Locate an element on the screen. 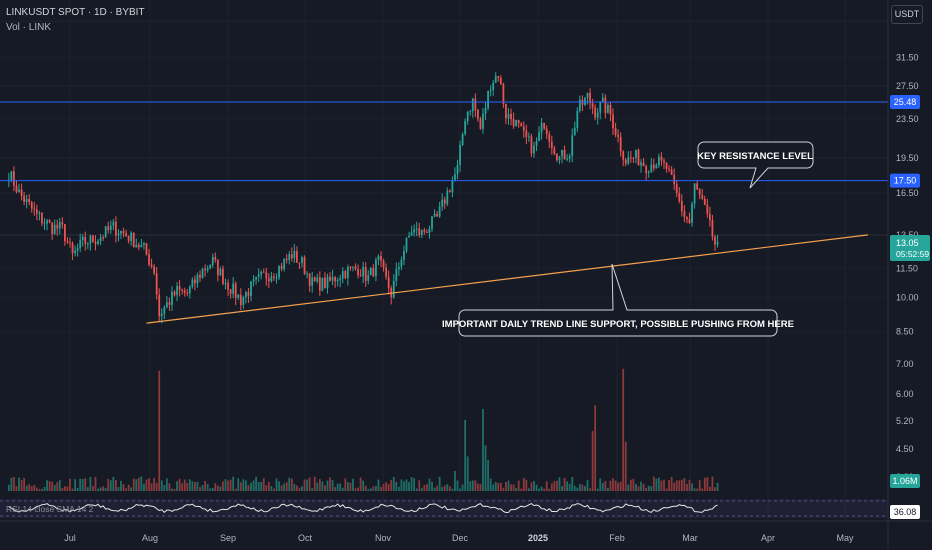 This screenshot has width=932, height=550. rsi-badge-label: 36.08 is located at coordinates (905, 512).